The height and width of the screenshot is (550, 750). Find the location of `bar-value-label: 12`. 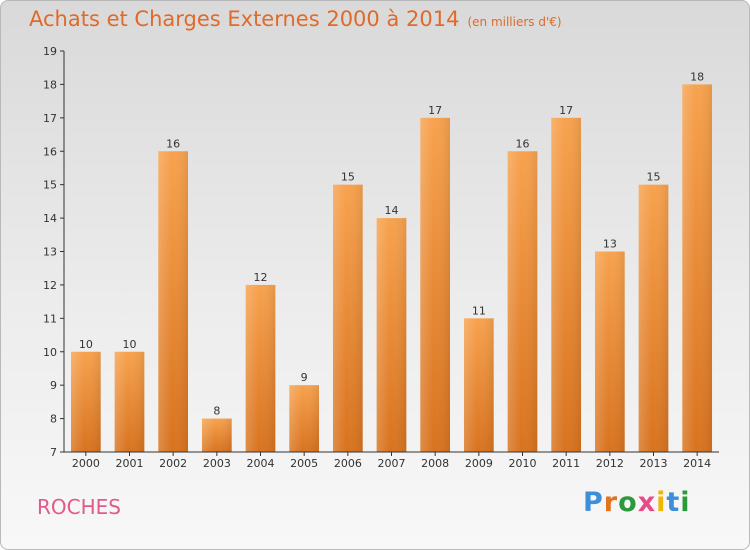

bar-value-label: 12 is located at coordinates (261, 277).